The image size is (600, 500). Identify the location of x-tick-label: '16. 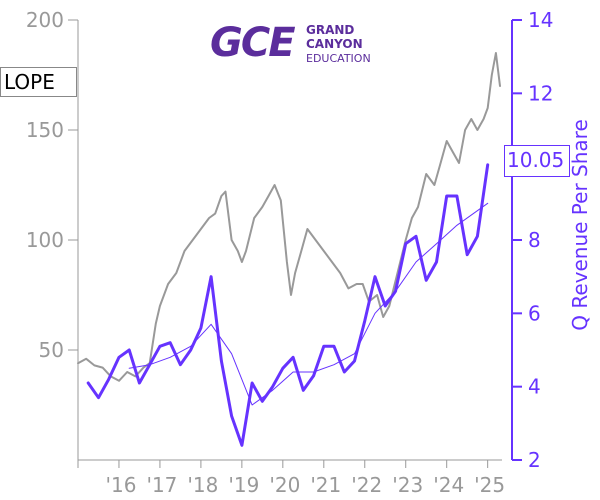
(120, 485).